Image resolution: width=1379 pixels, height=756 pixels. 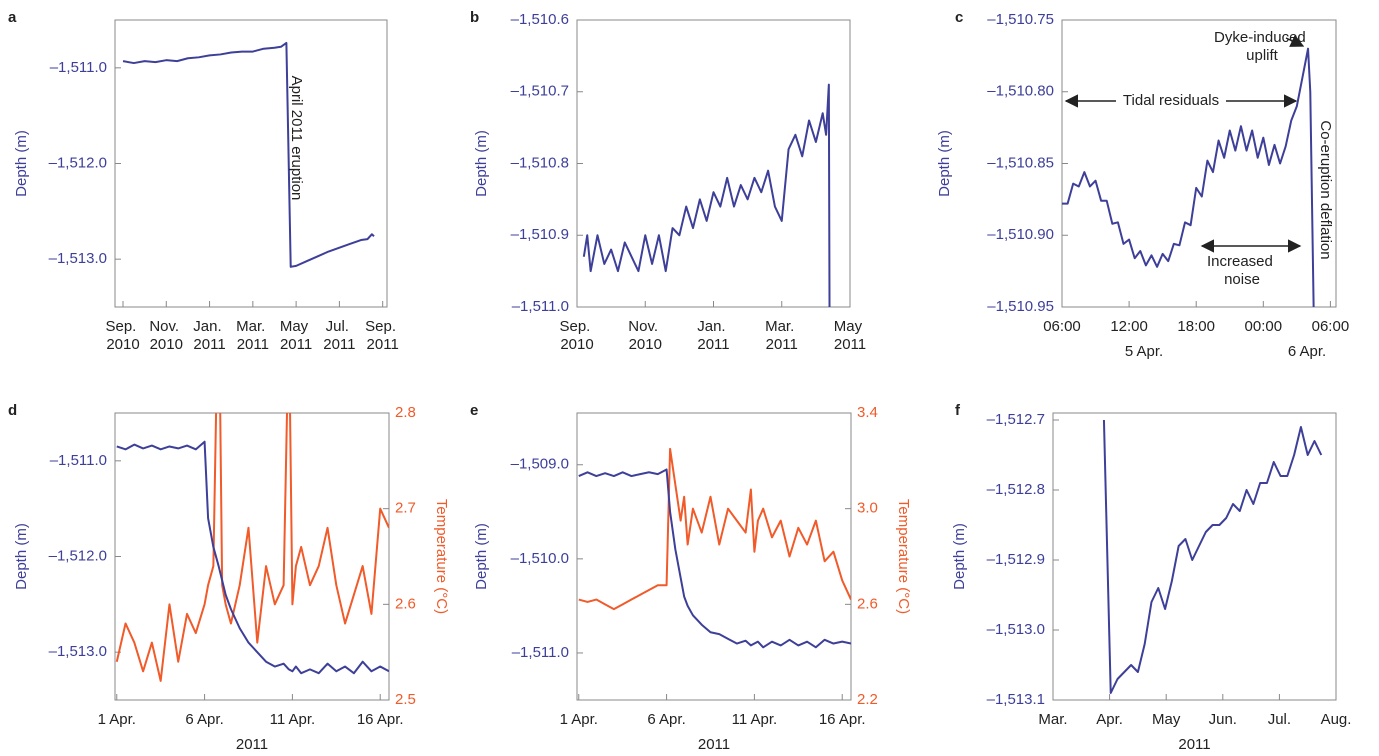 What do you see at coordinates (1196, 326) in the screenshot?
I see `x-tick-label: 18:00` at bounding box center [1196, 326].